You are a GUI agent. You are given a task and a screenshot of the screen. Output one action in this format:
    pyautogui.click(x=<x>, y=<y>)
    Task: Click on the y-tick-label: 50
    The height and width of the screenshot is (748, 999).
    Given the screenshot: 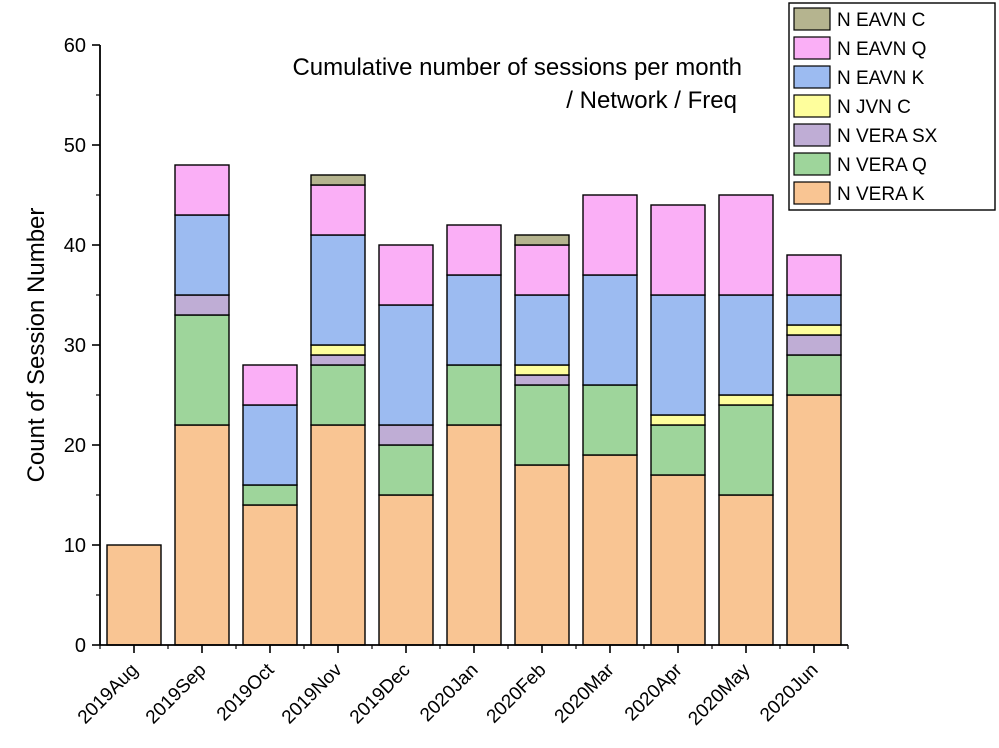 What is the action you would take?
    pyautogui.click(x=75, y=146)
    